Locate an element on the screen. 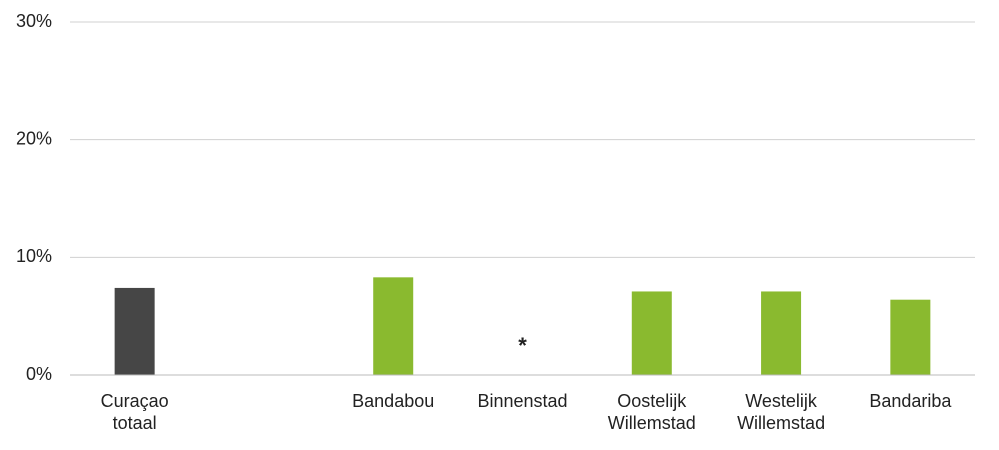 Image resolution: width=999 pixels, height=450 pixels. y-tick-label: 20% is located at coordinates (34, 138).